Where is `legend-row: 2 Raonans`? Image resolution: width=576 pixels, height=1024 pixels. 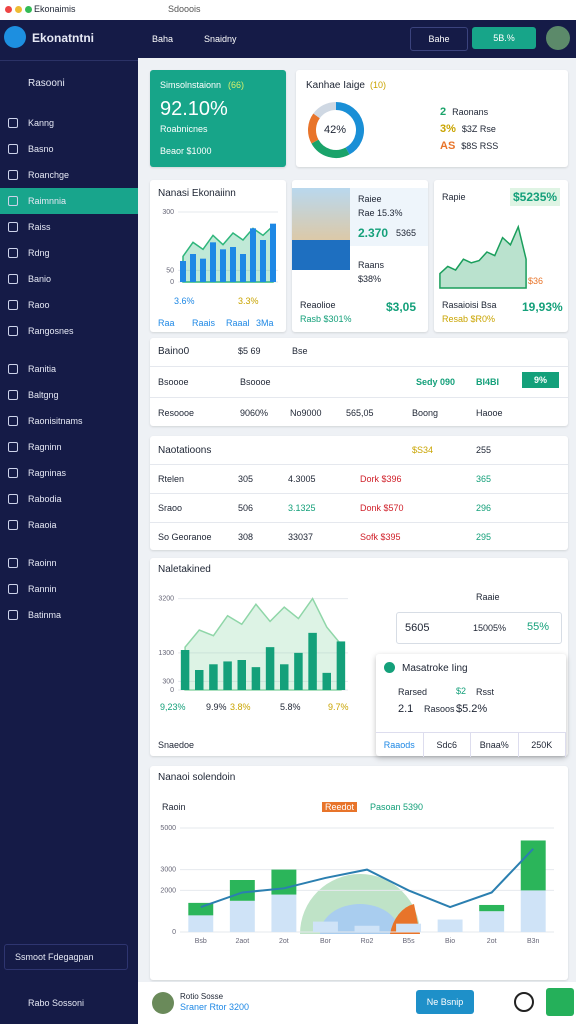
legend-row: 2 Raonans is located at coordinates (469, 112).